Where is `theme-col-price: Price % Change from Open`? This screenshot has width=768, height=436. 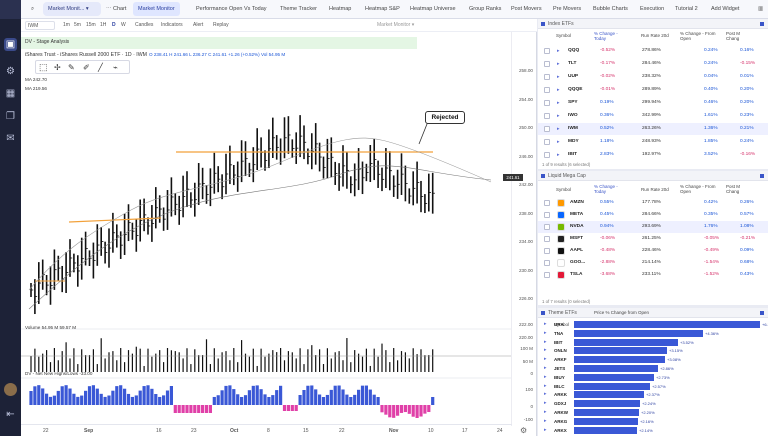
theme-col-price: Price % Change from Open is located at coordinates (622, 312).